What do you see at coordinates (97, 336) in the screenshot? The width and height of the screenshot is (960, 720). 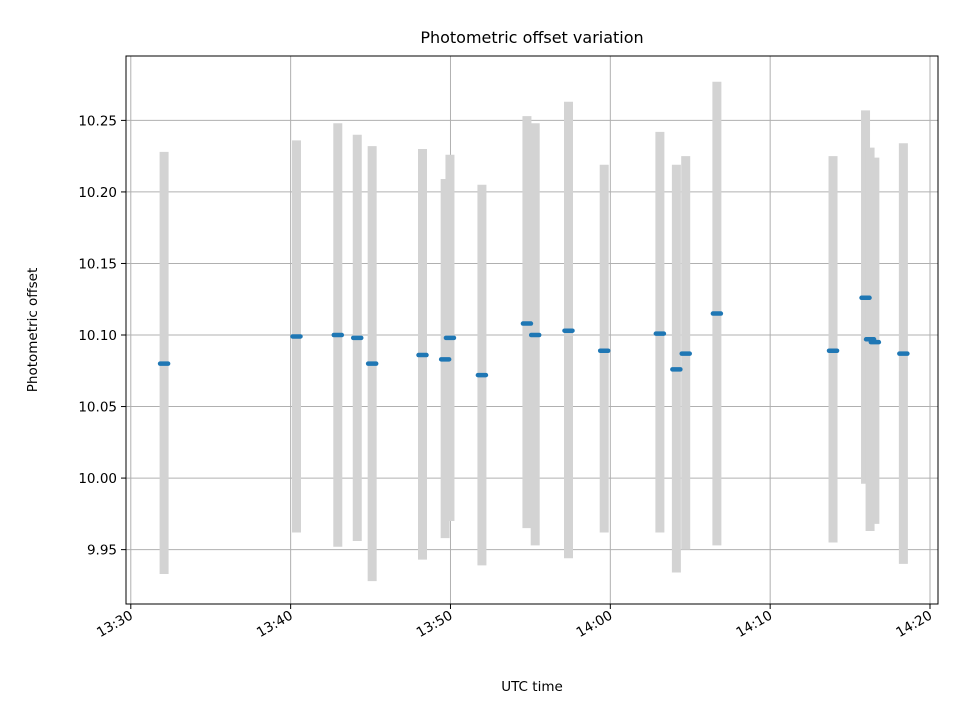 I see `y-tick-label: 10.10` at bounding box center [97, 336].